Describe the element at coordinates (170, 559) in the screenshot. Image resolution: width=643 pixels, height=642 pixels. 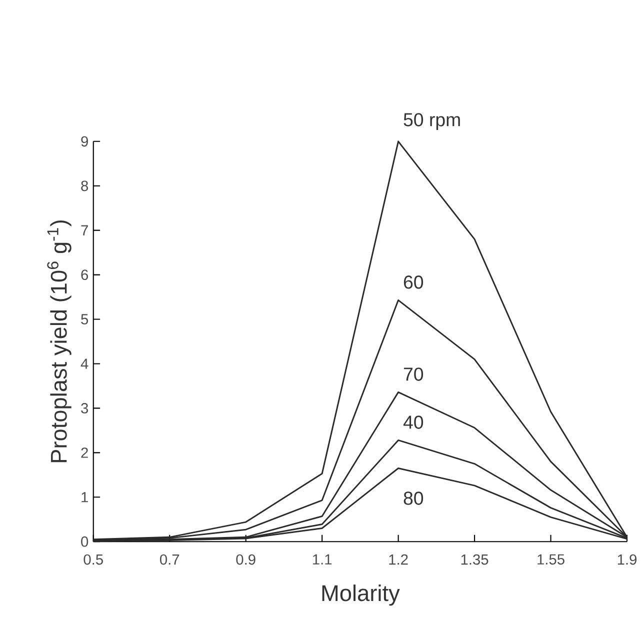
I see `x-tick-label: 0.7` at that location.